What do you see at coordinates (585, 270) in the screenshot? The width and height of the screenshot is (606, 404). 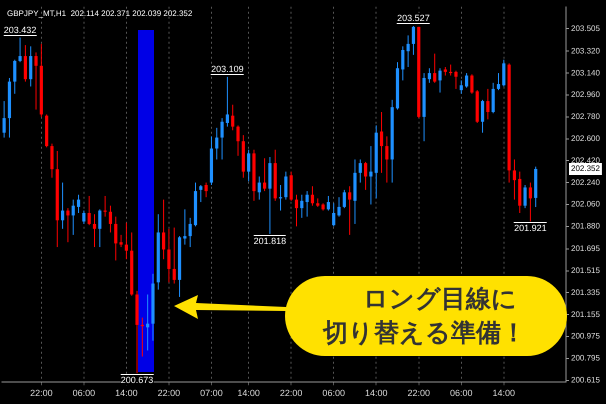 I see `y-tick-label: 201.515` at bounding box center [585, 270].